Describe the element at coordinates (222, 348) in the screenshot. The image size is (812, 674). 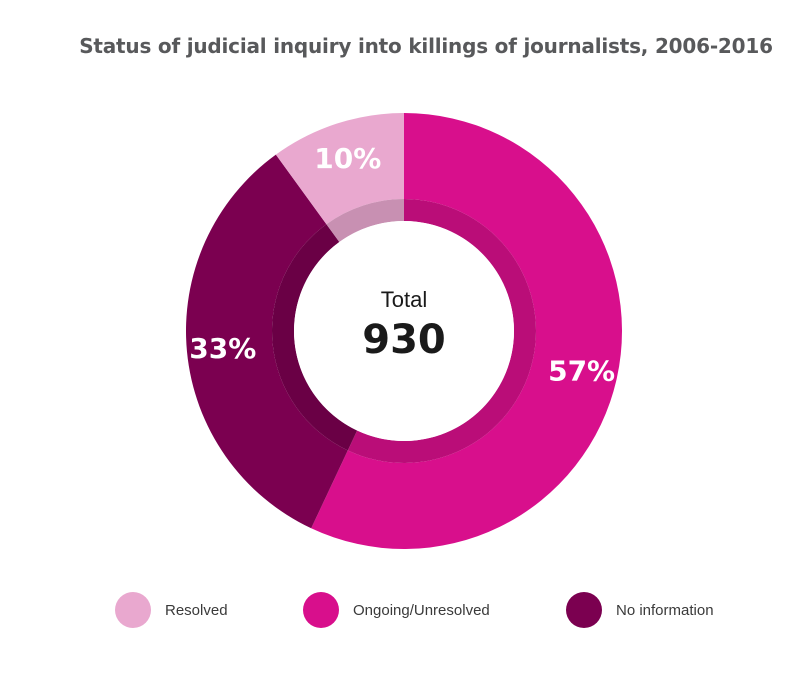
I see `slice-label-no-information: 33%` at that location.